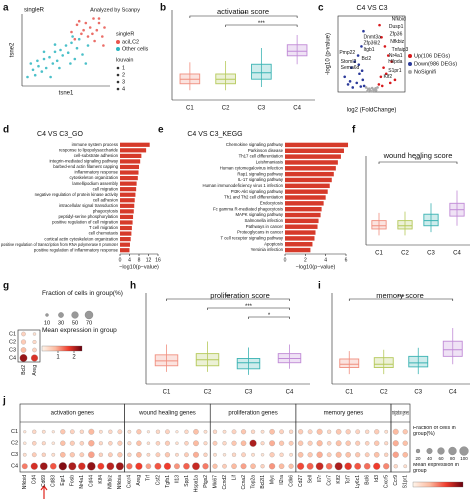 The width and height of the screenshot is (474, 502). Describe the element at coordinates (74, 358) in the screenshot. I see `colorbar-tick-label: 2` at that location.